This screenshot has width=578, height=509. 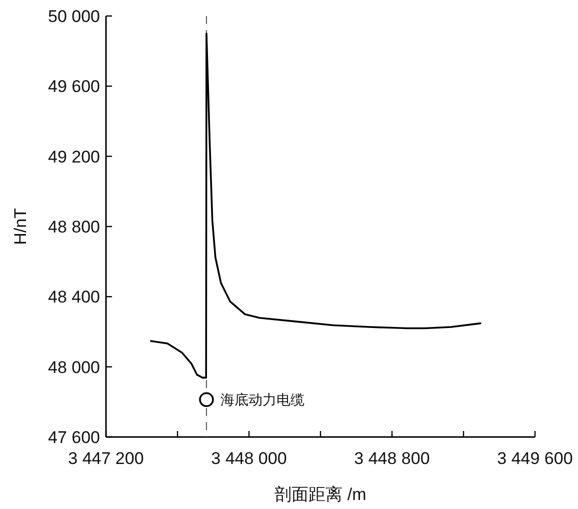 What do you see at coordinates (392, 458) in the screenshot?
I see `x-tick-label: 3 448 800` at bounding box center [392, 458].